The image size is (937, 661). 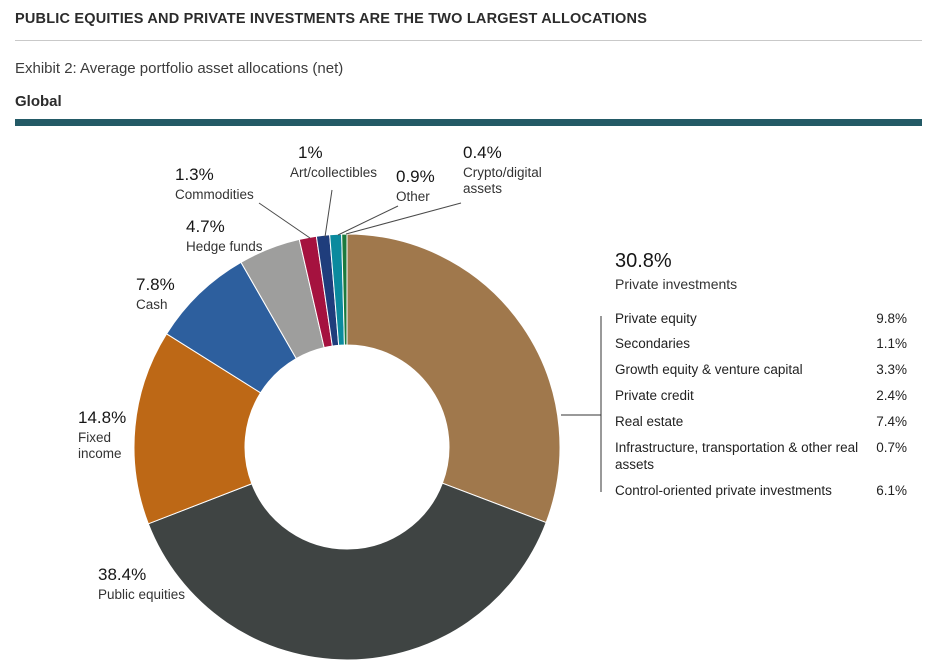 What do you see at coordinates (334, 162) in the screenshot?
I see `donut-label-art-collectibles: 1% Art/collectibles` at bounding box center [334, 162].